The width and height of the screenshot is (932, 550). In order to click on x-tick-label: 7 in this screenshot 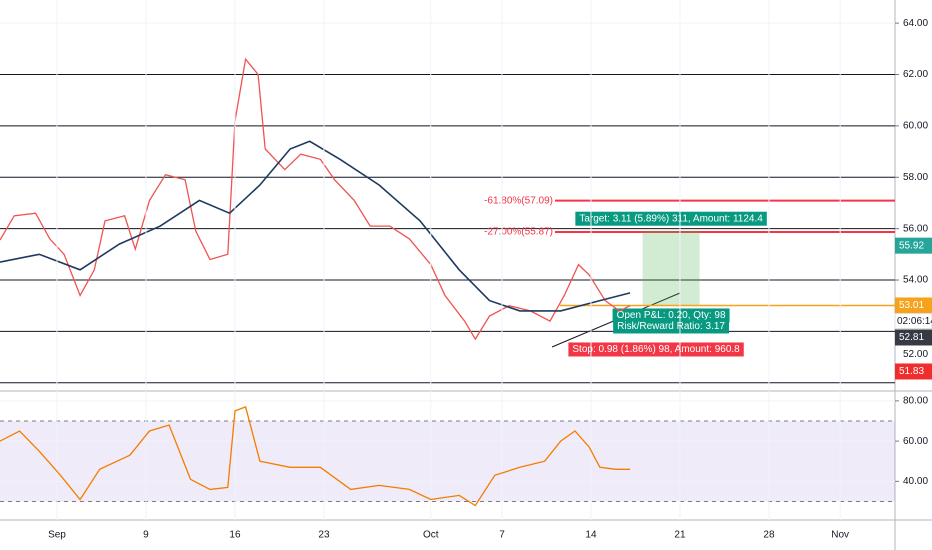, I will do `click(502, 535)`.